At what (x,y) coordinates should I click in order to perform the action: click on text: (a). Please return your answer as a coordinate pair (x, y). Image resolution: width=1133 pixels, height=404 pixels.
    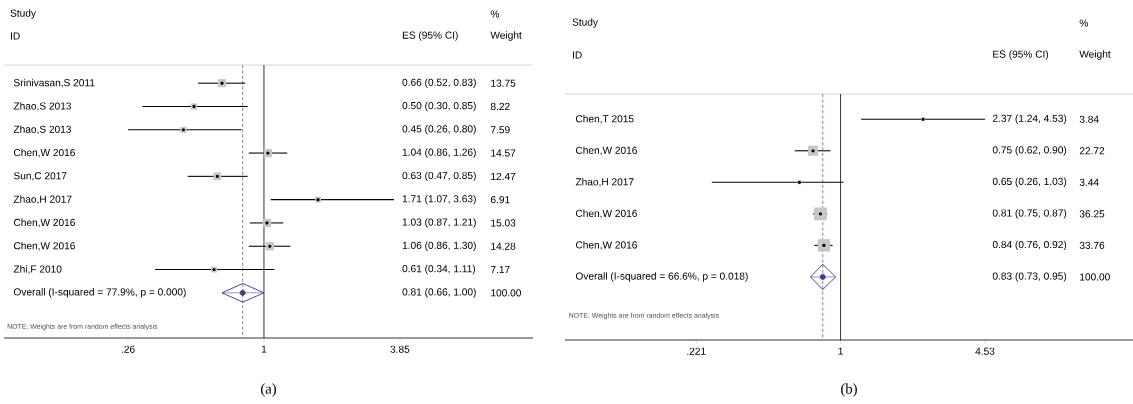
    Looking at the image, I should click on (268, 390).